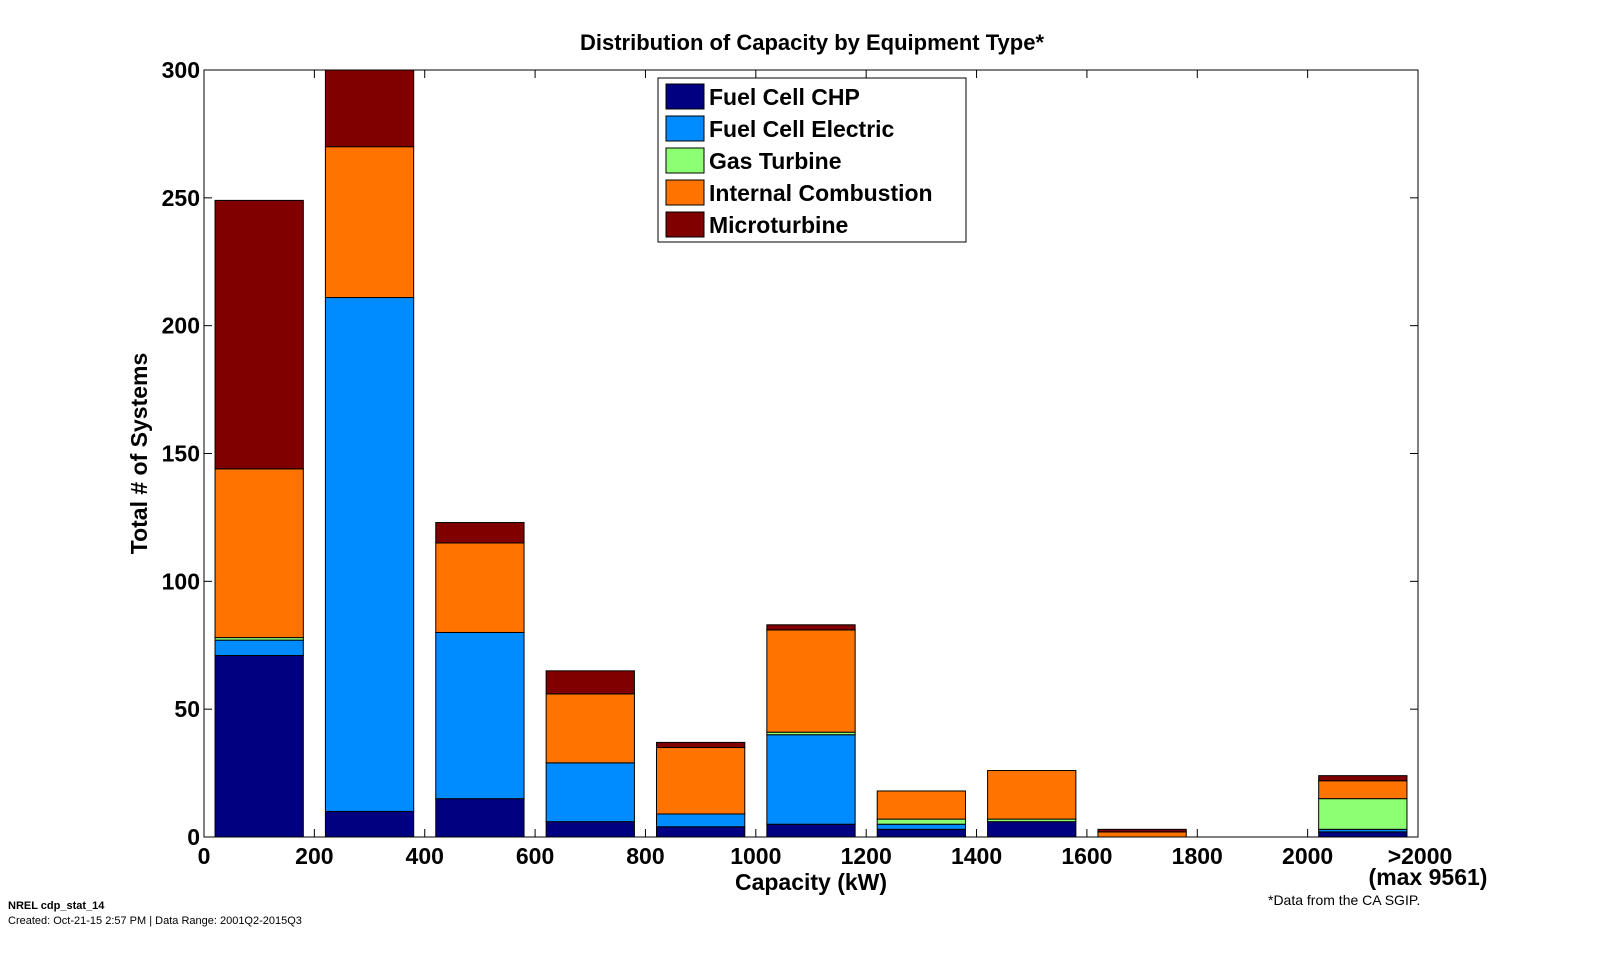 The image size is (1599, 960). Describe the element at coordinates (1344, 900) in the screenshot. I see `data-source-footnote: *Data from the CA SGIP.` at that location.